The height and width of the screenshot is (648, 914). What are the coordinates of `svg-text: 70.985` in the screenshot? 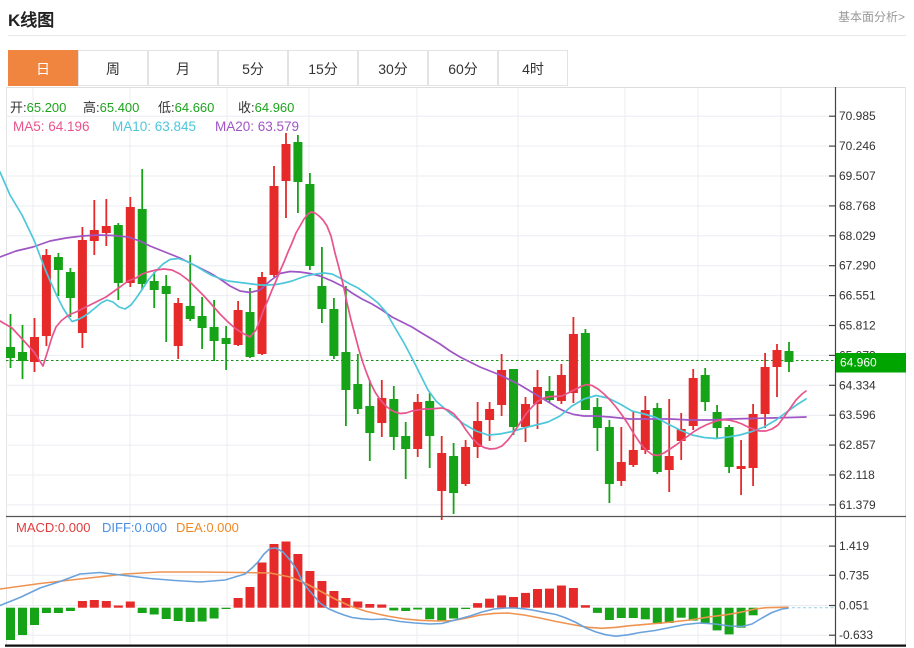 It's located at (857, 116).